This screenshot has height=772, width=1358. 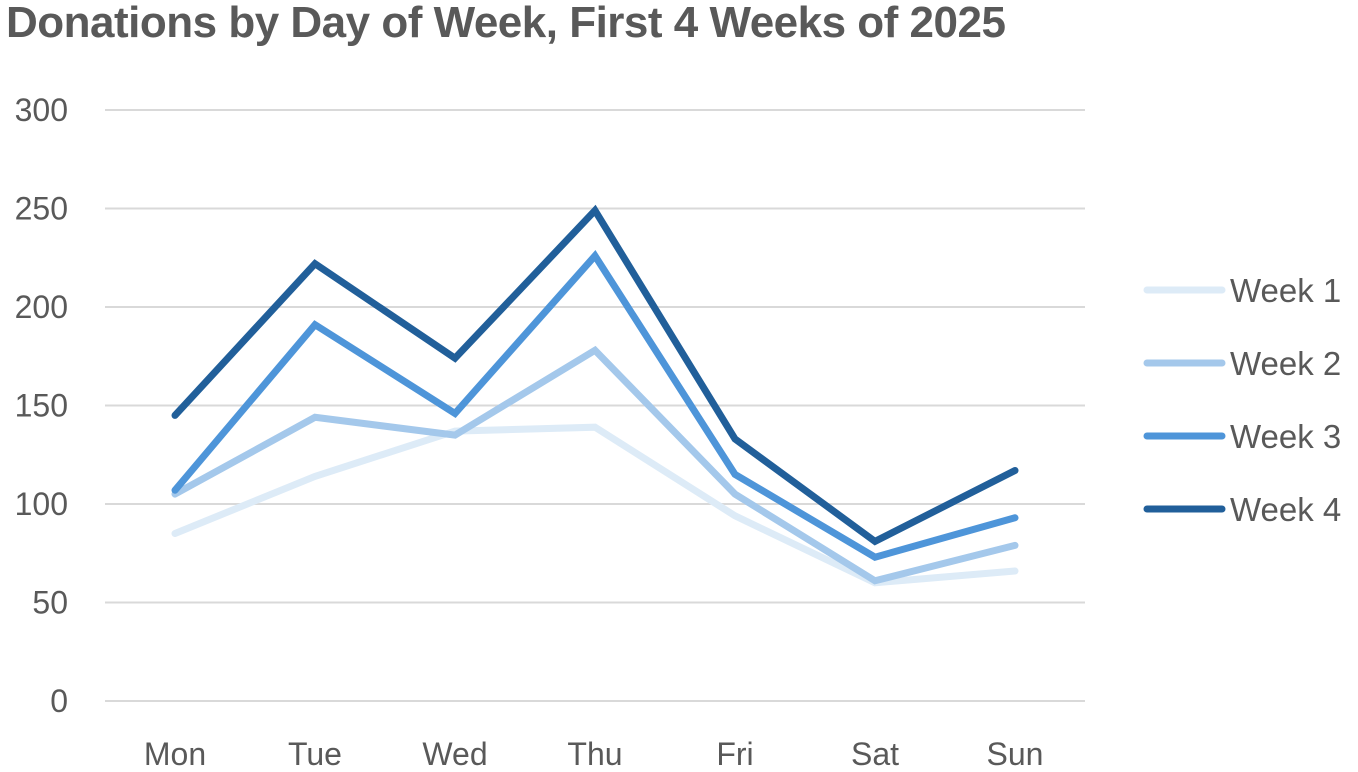 I want to click on y-axis-tick-labels: 0 50 100 150 200 250 300, so click(x=41, y=405).